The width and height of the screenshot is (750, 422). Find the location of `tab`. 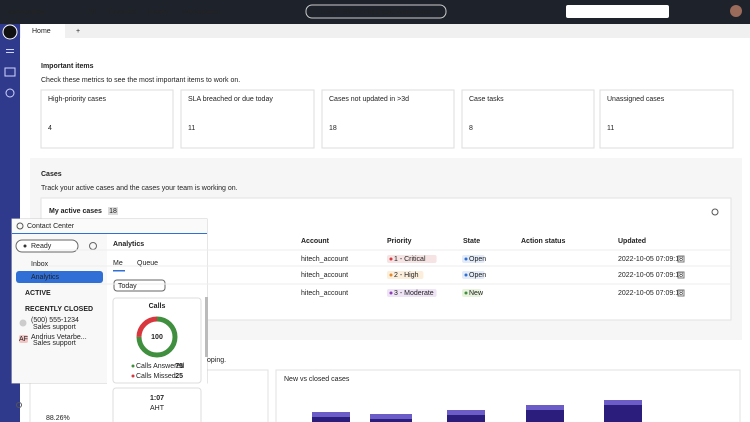

tab is located at coordinates (43, 31).